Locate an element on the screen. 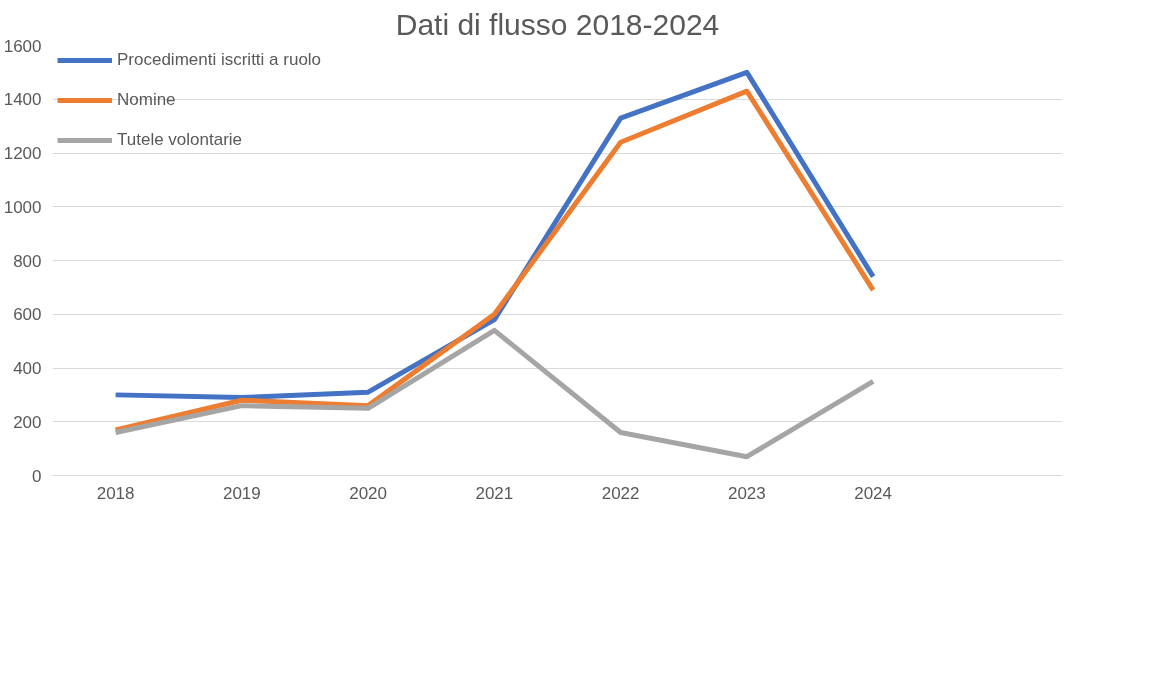 Image resolution: width=1149 pixels, height=679 pixels. x-tick-label: 2022 is located at coordinates (620, 493).